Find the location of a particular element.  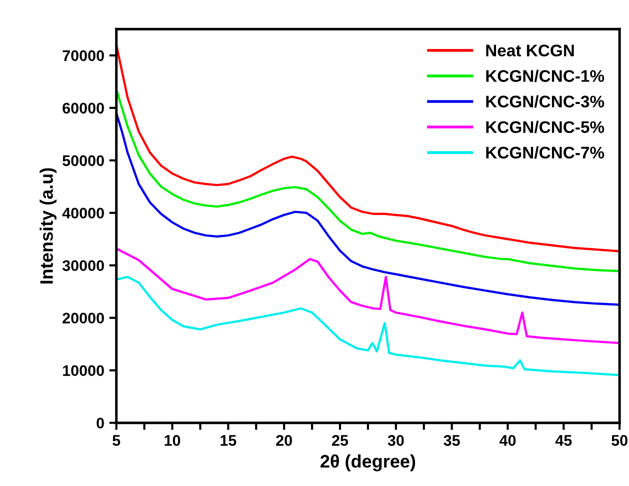

x-tick-label: 20 is located at coordinates (284, 440).